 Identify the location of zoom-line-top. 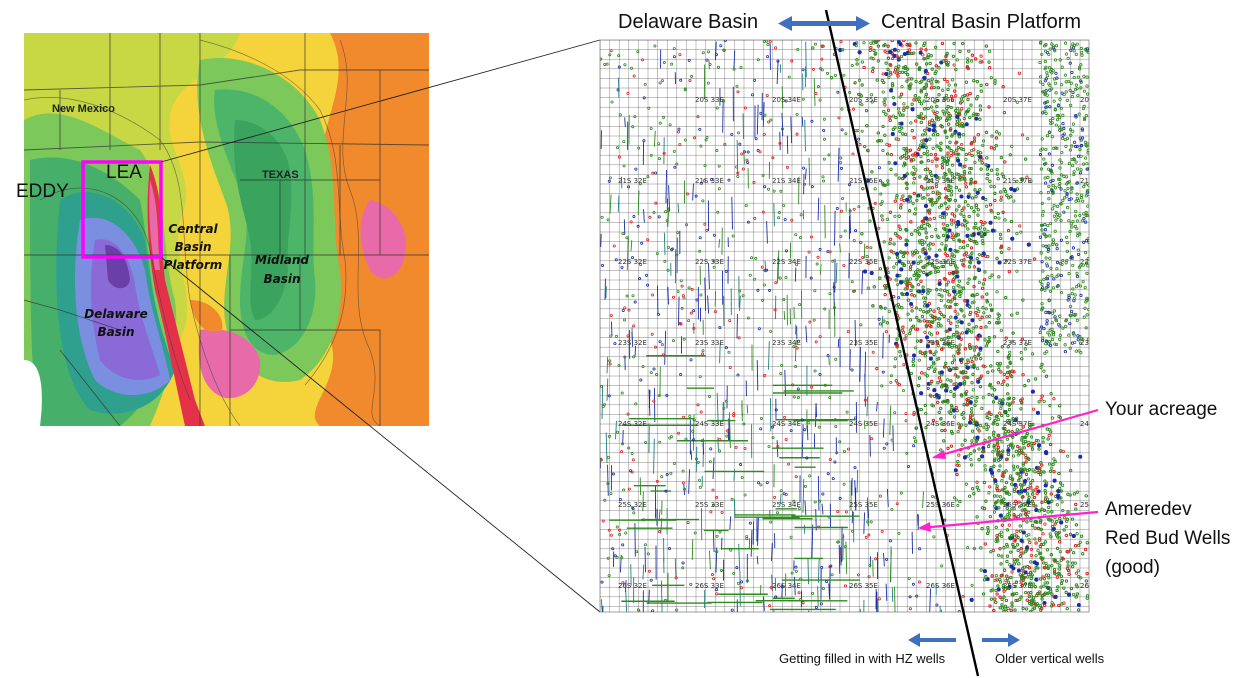
(380, 101).